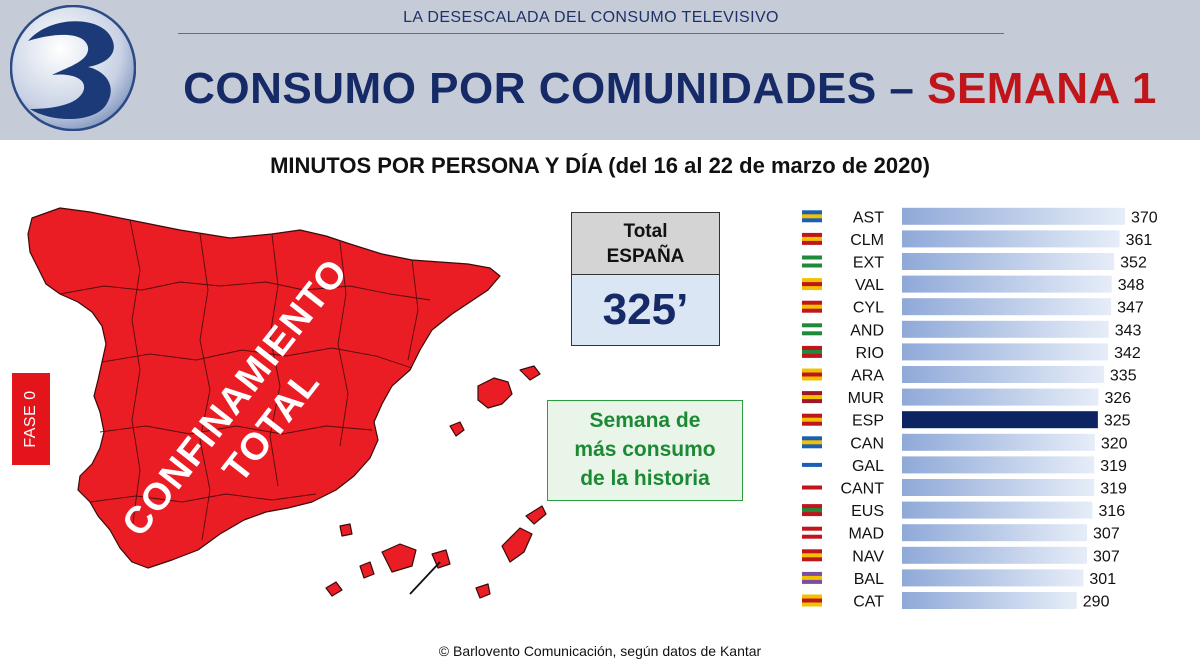 The image size is (1200, 667). Describe the element at coordinates (812, 374) in the screenshot. I see `flag-aragon-icon` at that location.